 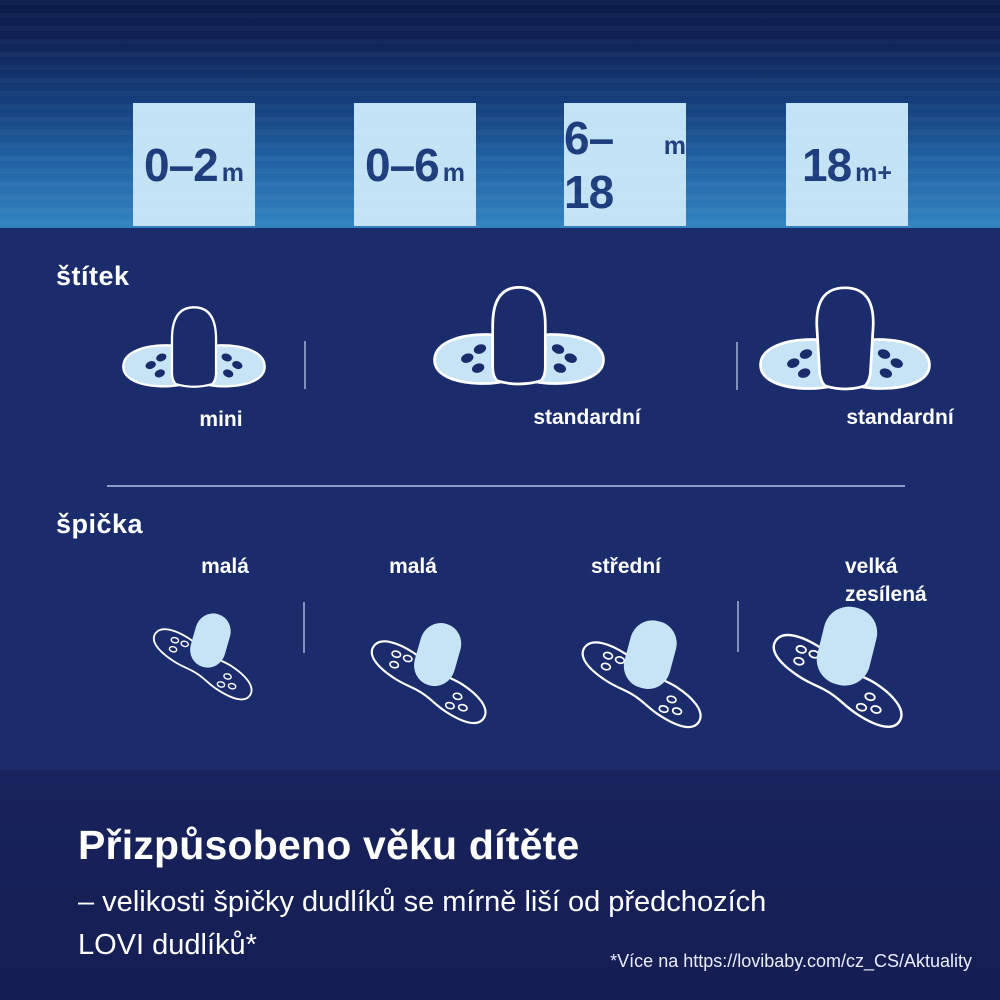 I want to click on tip-label-line1: velká, so click(x=871, y=566).